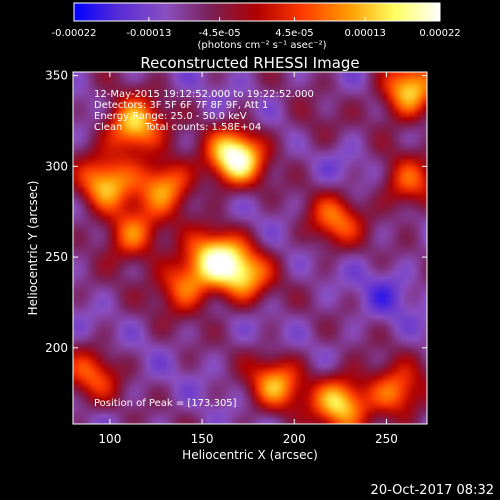  What do you see at coordinates (294, 33) in the screenshot?
I see `colorbar-tick-label: 4.5e-05` at bounding box center [294, 33].